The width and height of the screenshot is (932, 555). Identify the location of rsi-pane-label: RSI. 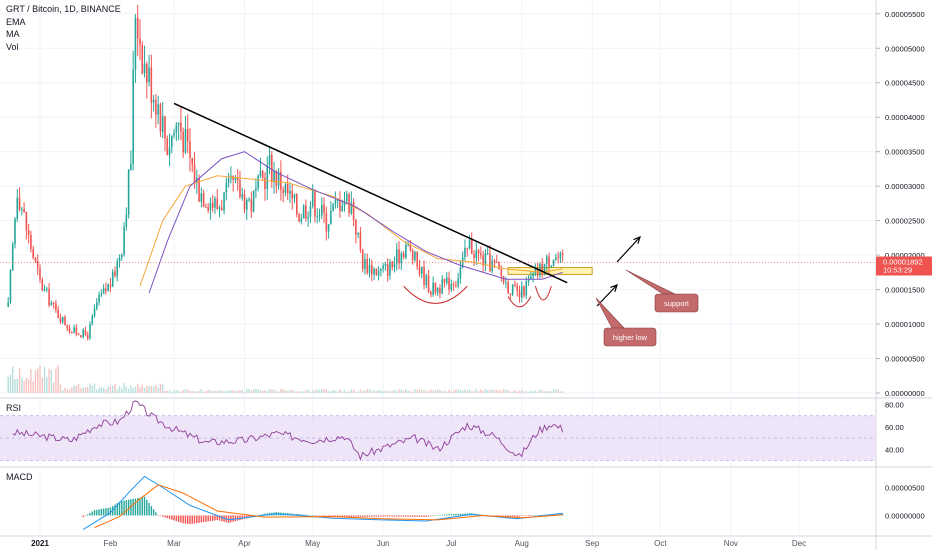
(14, 408).